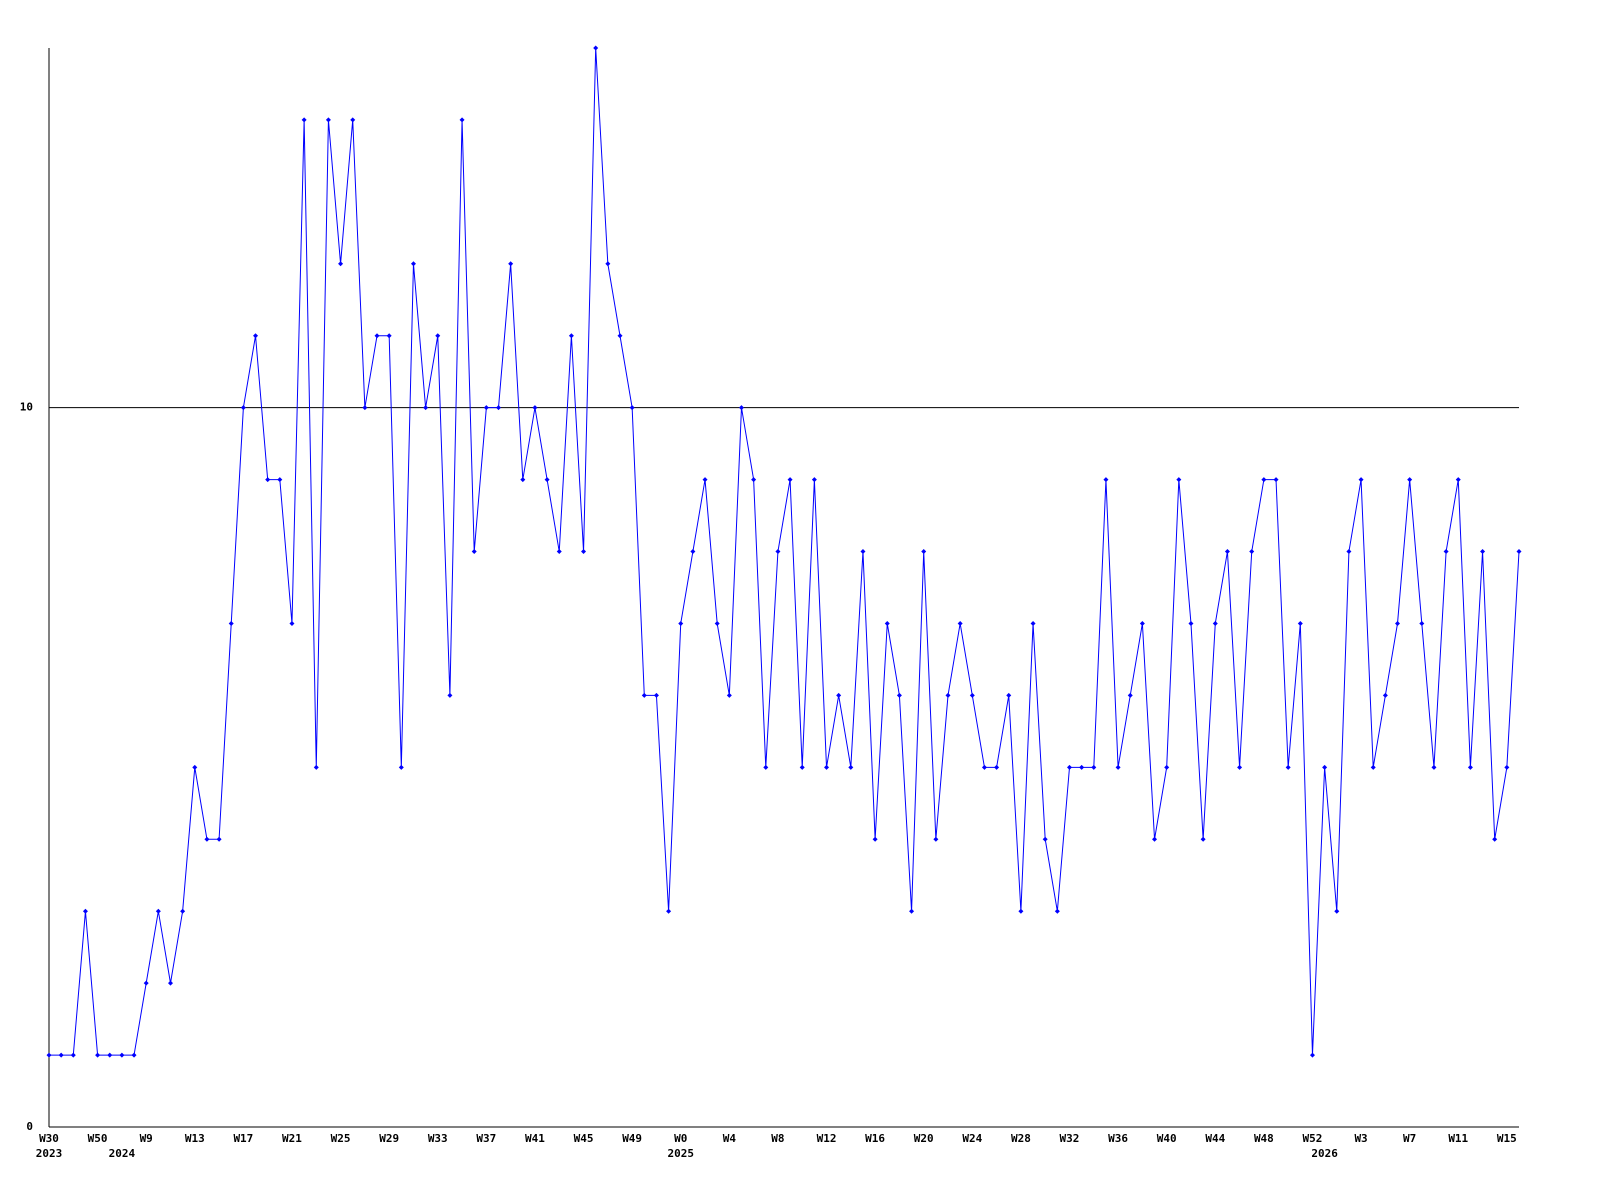 This screenshot has height=1200, width=1600. I want to click on x-tick-label: W44, so click(1215, 1138).